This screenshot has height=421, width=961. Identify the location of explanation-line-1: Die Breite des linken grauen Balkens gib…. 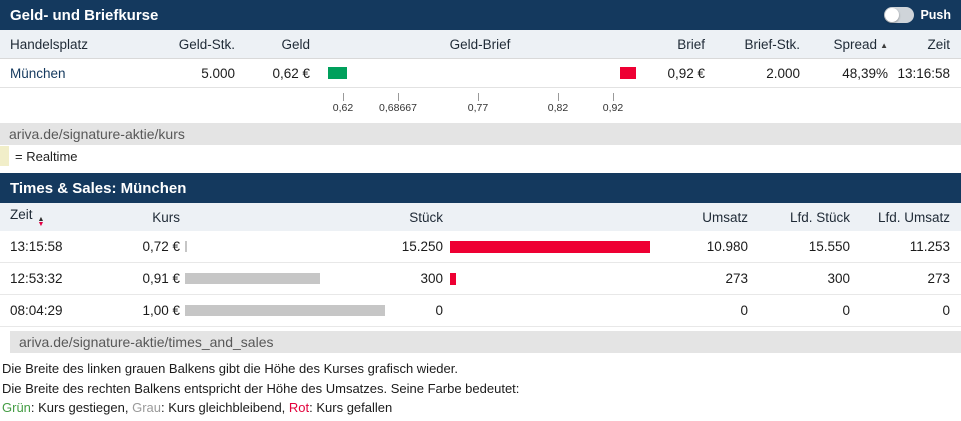
(230, 368).